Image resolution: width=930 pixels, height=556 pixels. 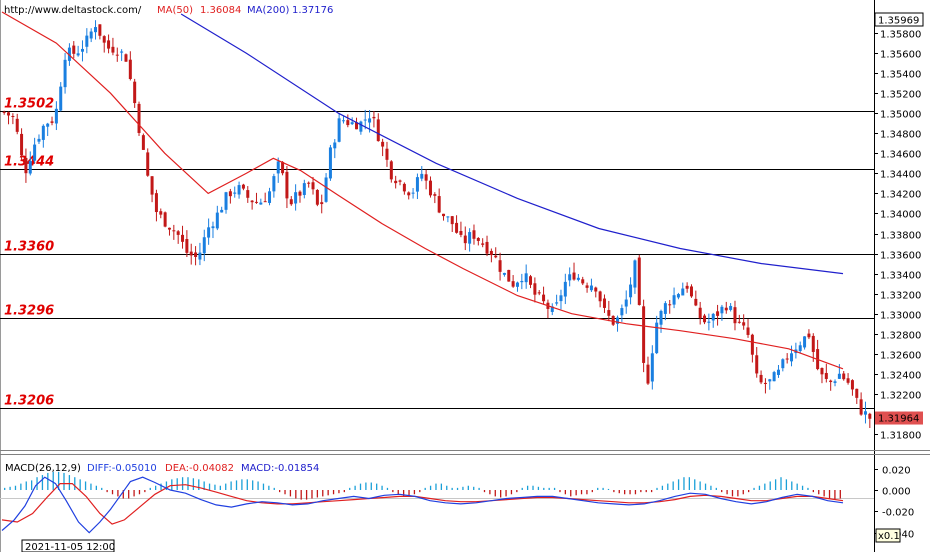 What do you see at coordinates (70, 547) in the screenshot?
I see `date-label: 2021-11-05 12:00` at bounding box center [70, 547].